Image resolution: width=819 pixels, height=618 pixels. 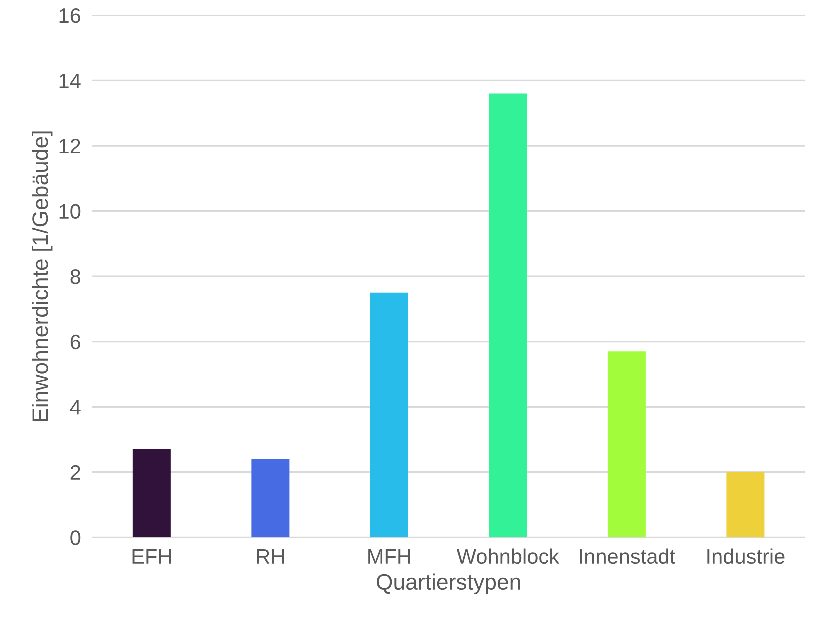 What do you see at coordinates (42, 277) in the screenshot?
I see `y-axis-title: Einwohnerdichte [1/Gebäude]` at bounding box center [42, 277].